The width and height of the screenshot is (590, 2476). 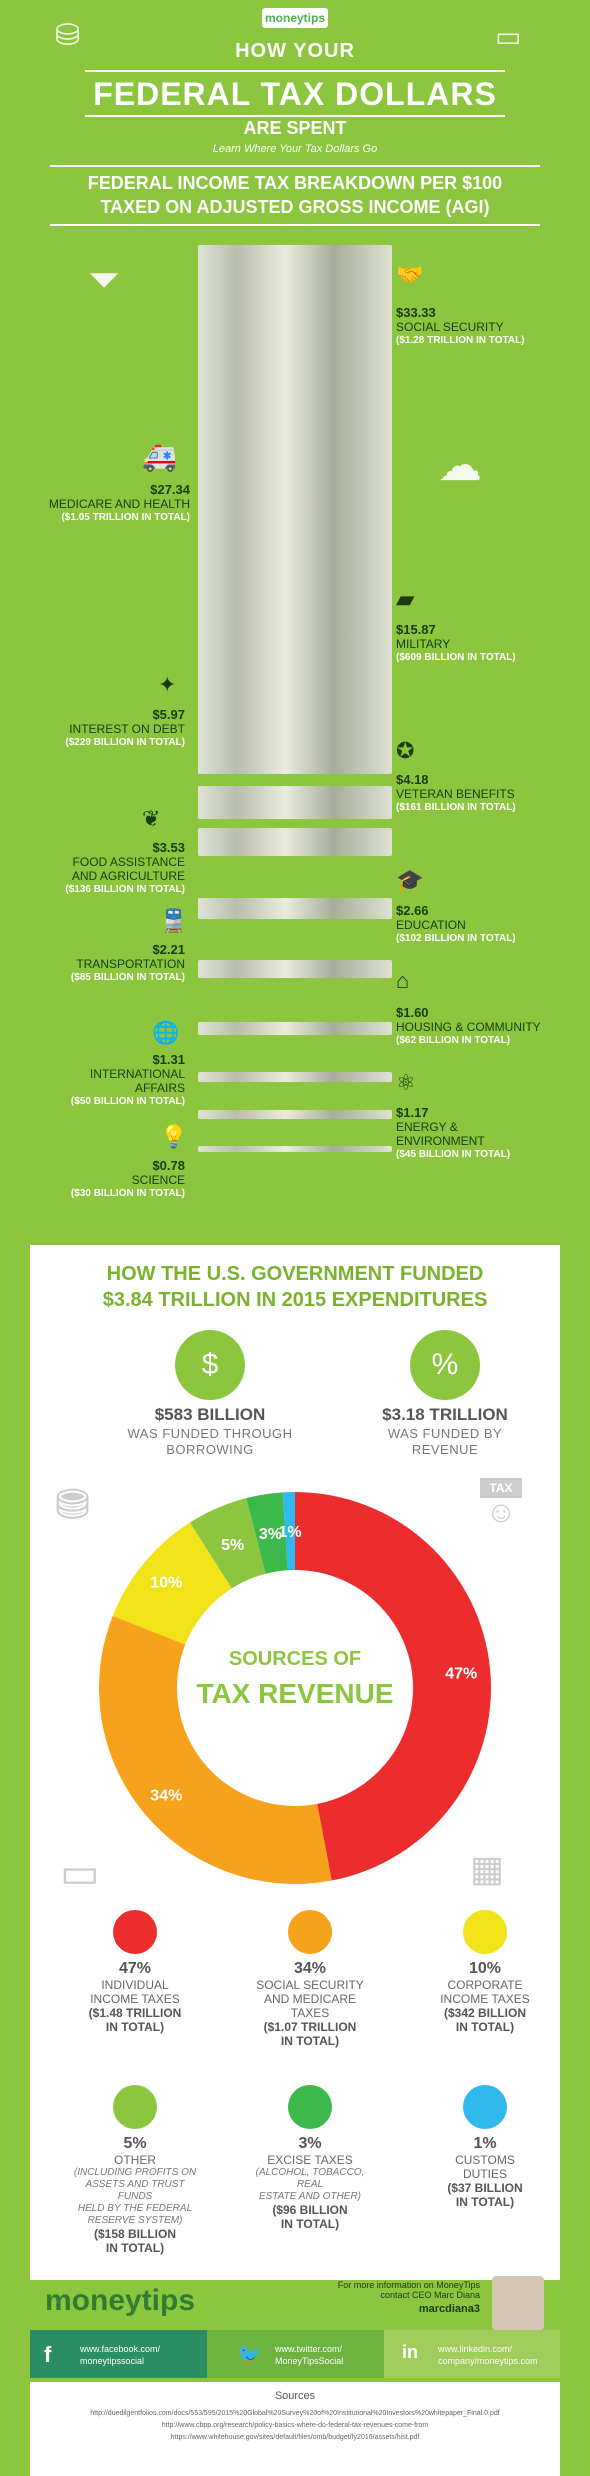 I want to click on borrowing-label-line-2: BORROWING, so click(x=210, y=1449).